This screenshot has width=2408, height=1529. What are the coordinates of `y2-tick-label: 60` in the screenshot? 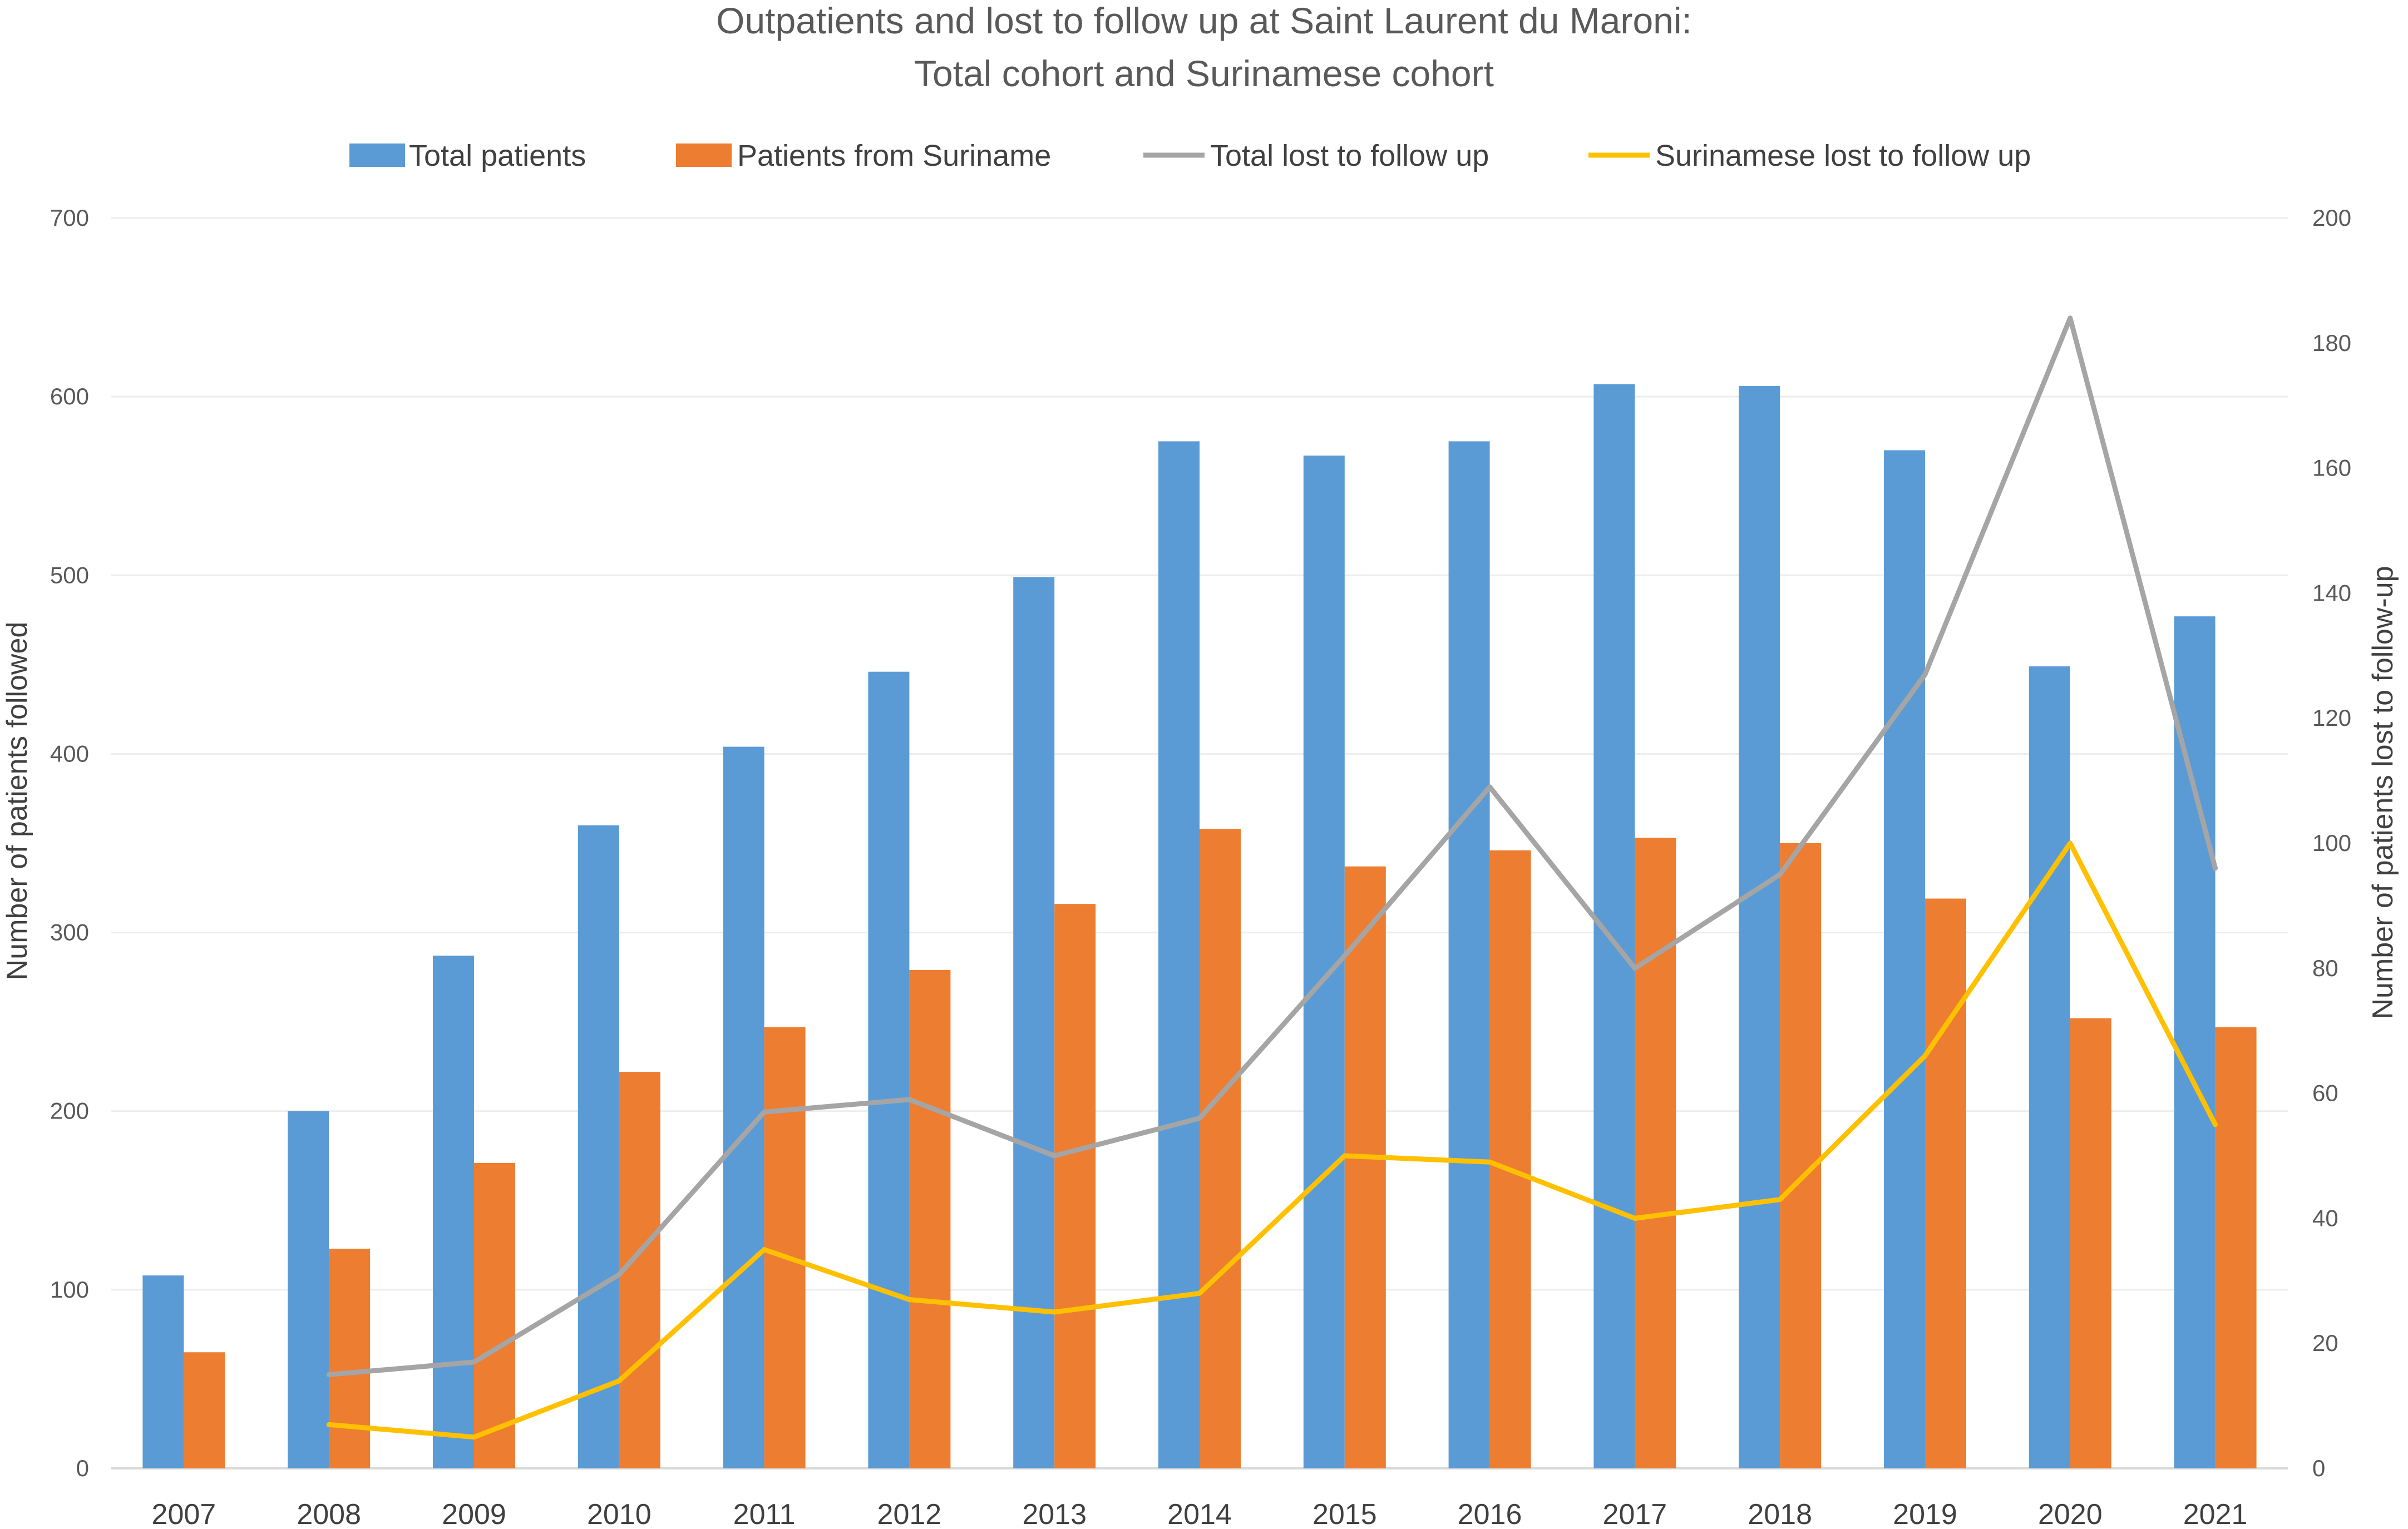 It's located at (2325, 1093).